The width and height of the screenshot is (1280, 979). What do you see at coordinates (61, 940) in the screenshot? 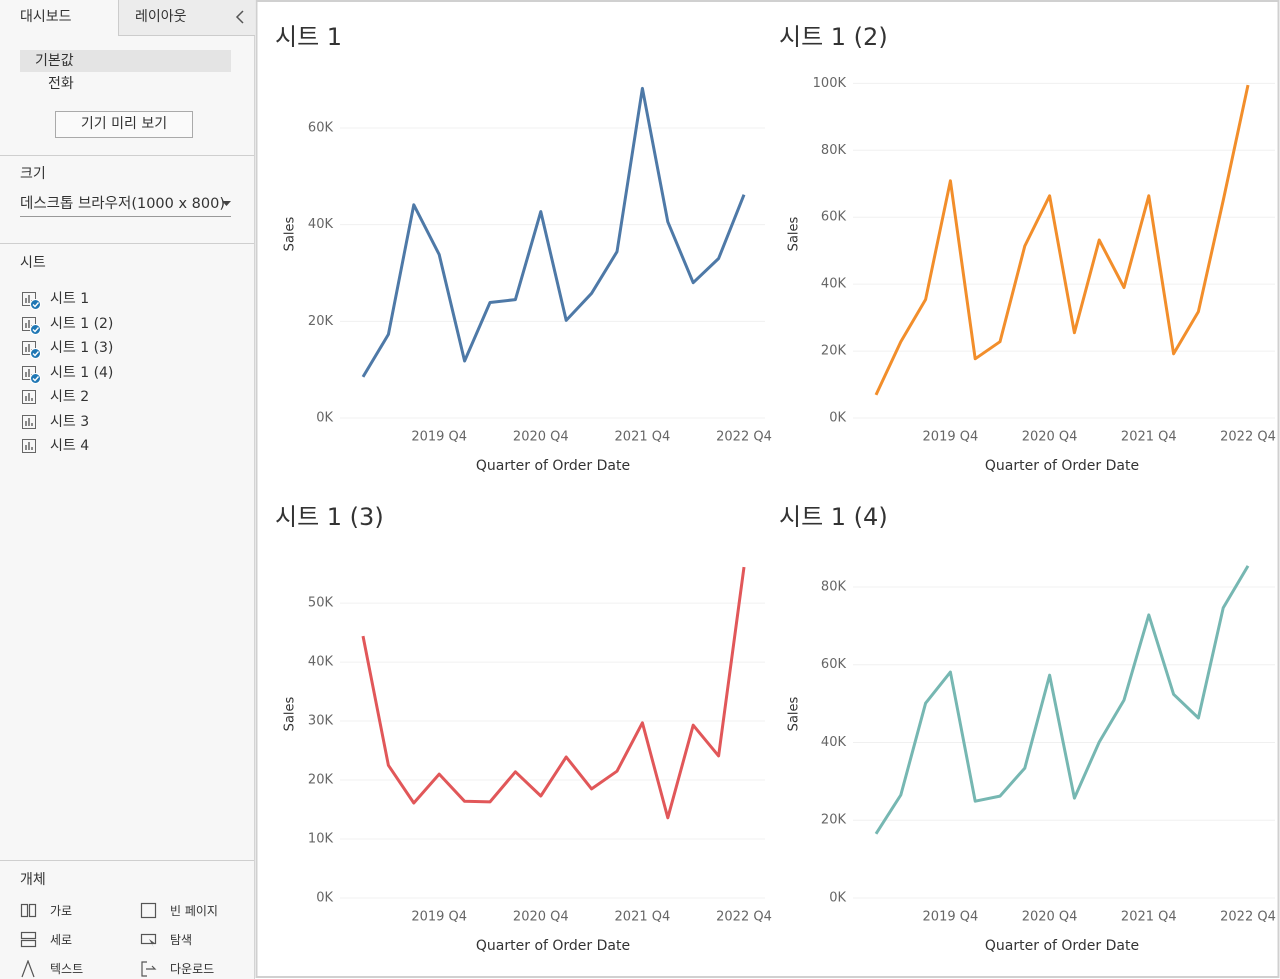
I see `object-item: 세로` at bounding box center [61, 940].